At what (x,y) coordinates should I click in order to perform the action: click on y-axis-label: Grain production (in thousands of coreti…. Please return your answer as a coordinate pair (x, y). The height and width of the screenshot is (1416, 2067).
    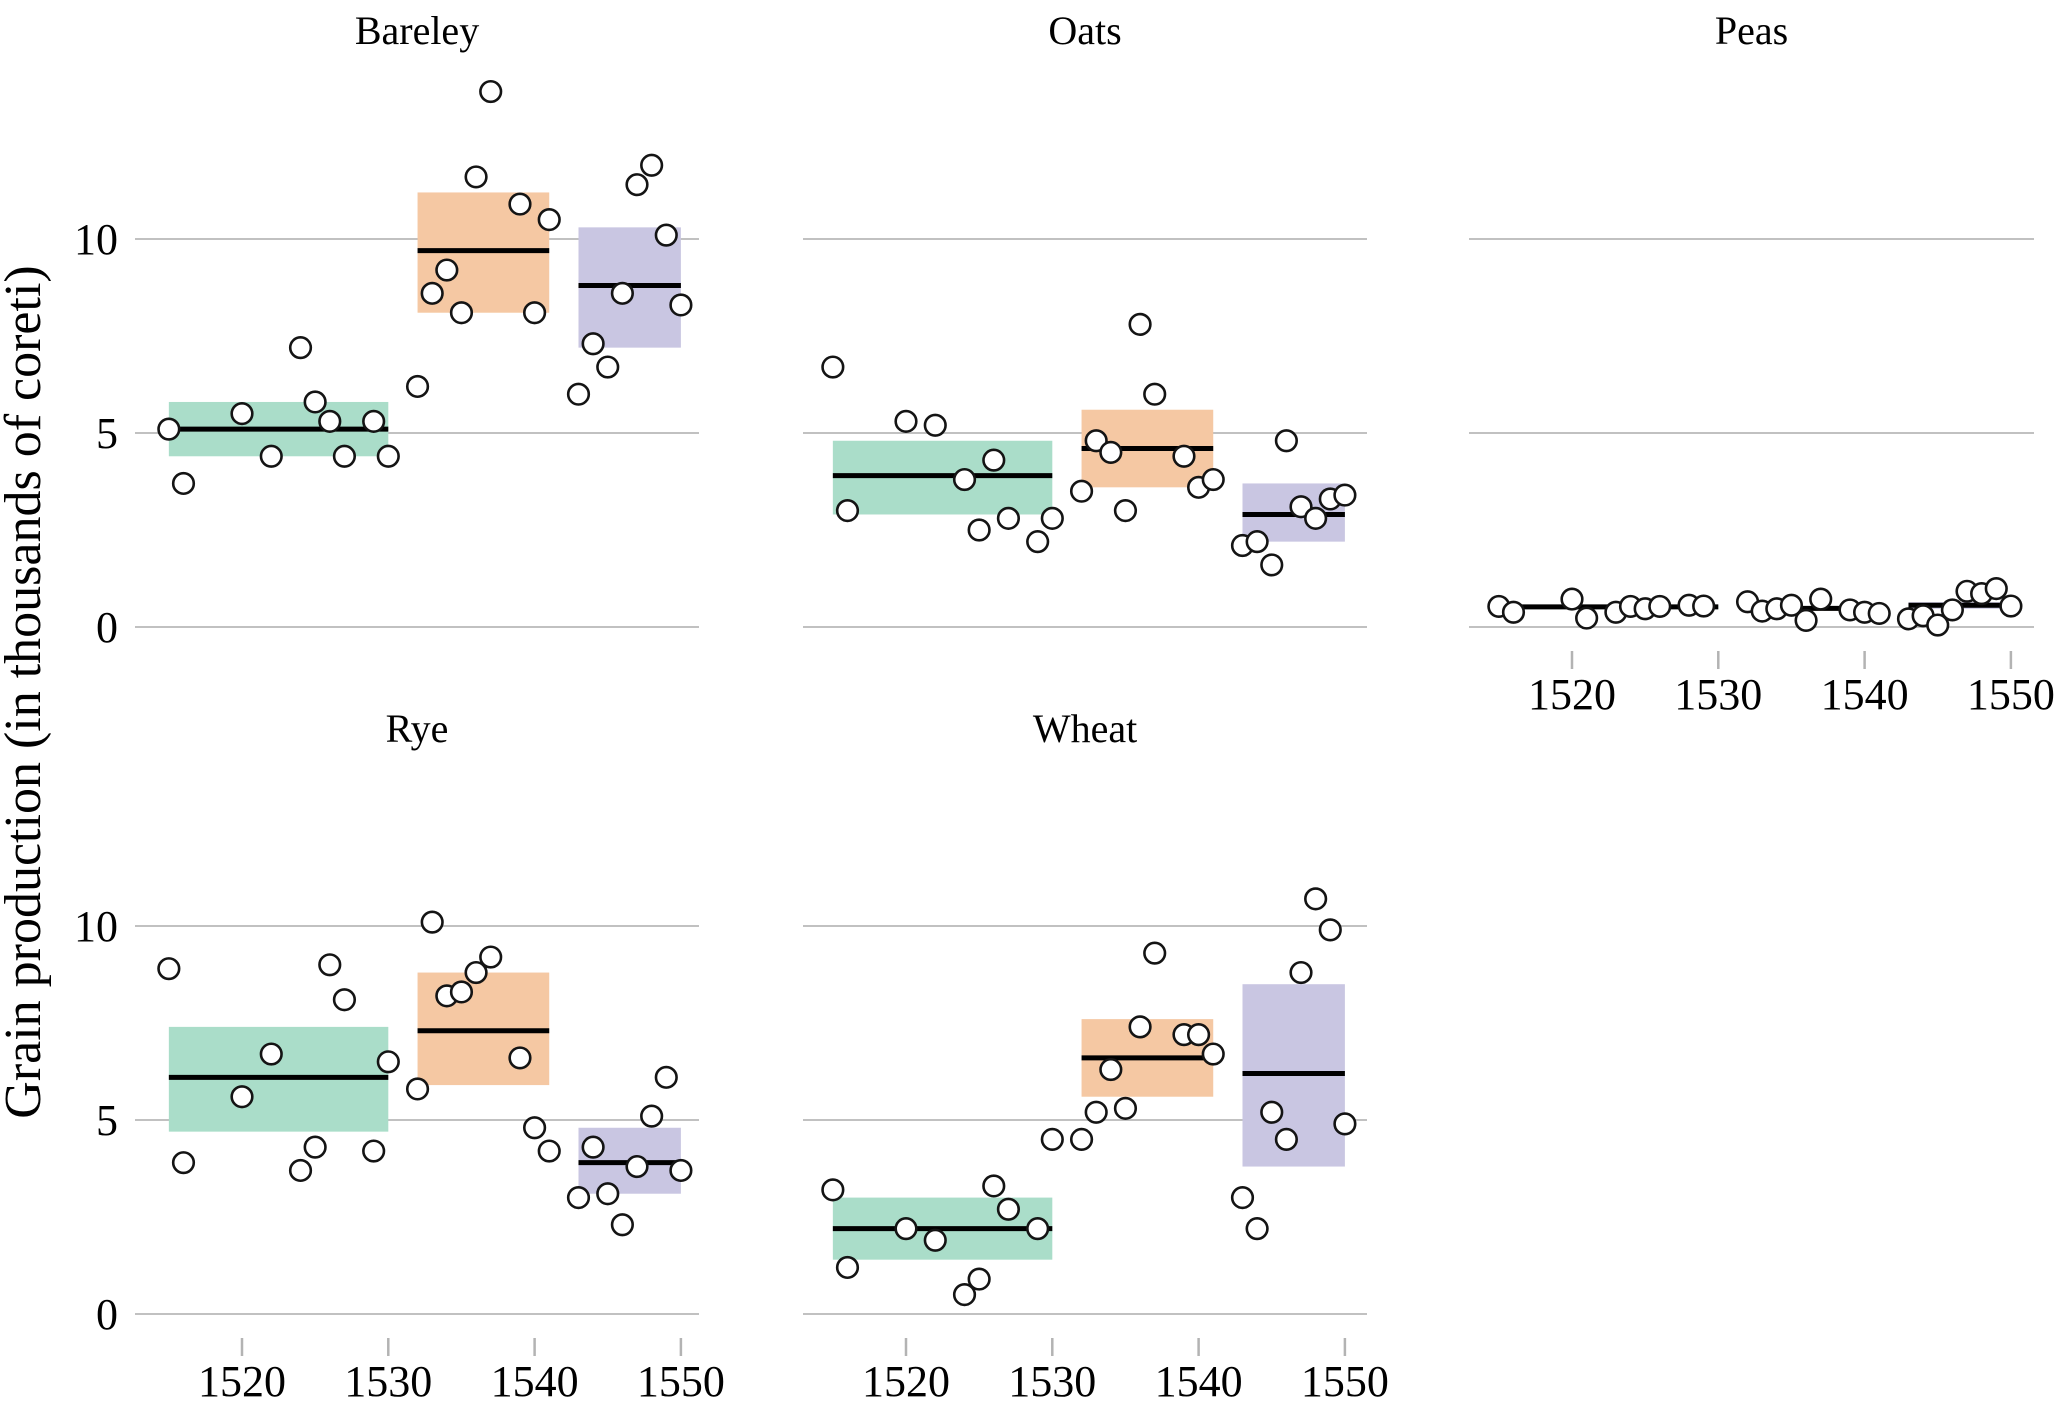
    Looking at the image, I should click on (26, 691).